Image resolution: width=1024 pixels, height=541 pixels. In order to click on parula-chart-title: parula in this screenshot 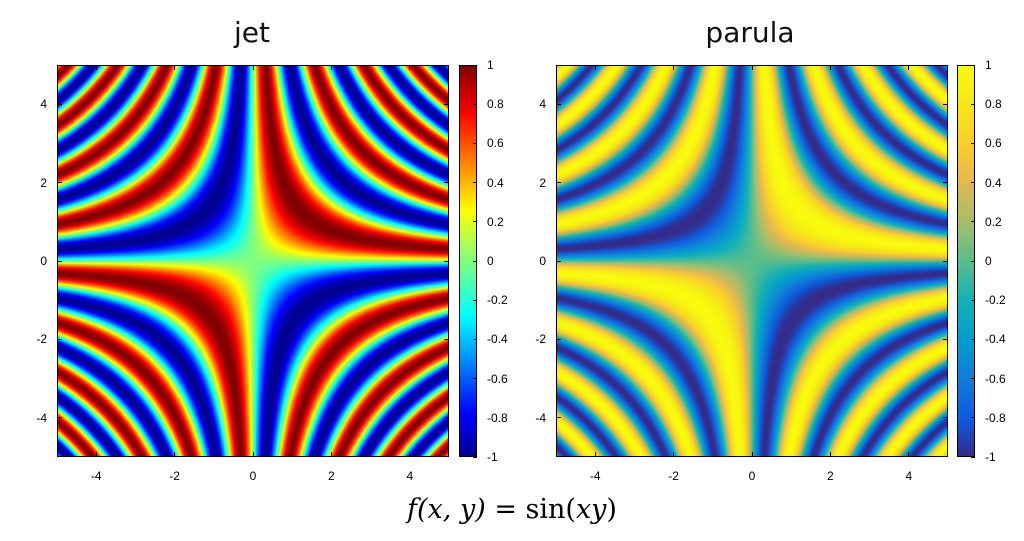, I will do `click(750, 32)`.